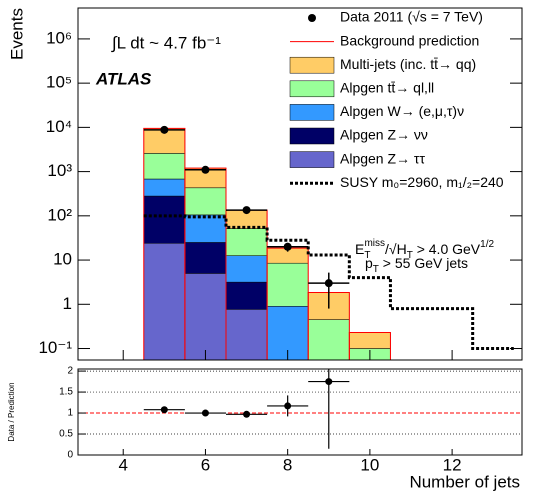 Image resolution: width=540 pixels, height=500 pixels. I want to click on y-tick-label: 10³, so click(59, 170).